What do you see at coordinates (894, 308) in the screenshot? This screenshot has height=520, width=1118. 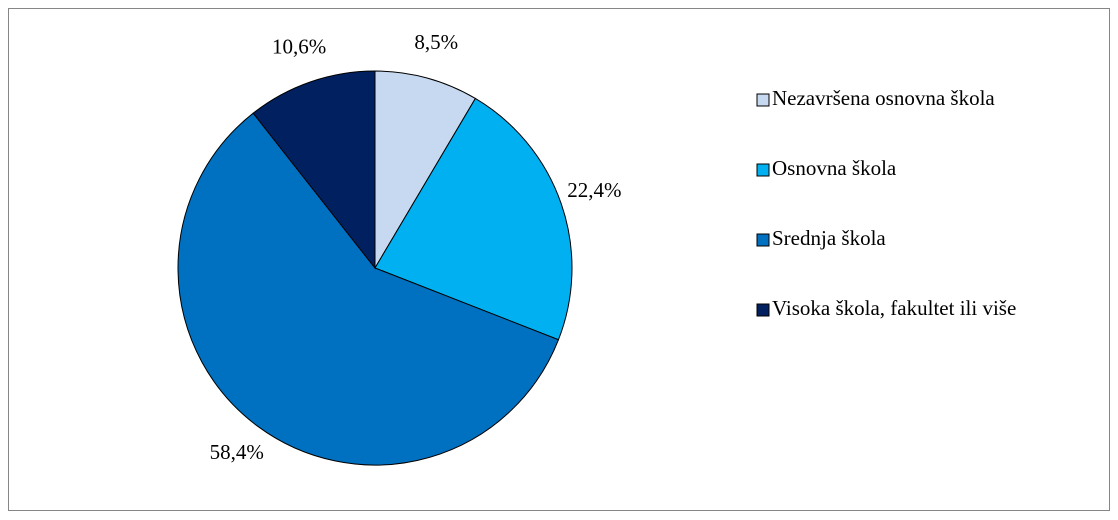 I see `legend-label: Visoka škola, fakultet ili više` at bounding box center [894, 308].